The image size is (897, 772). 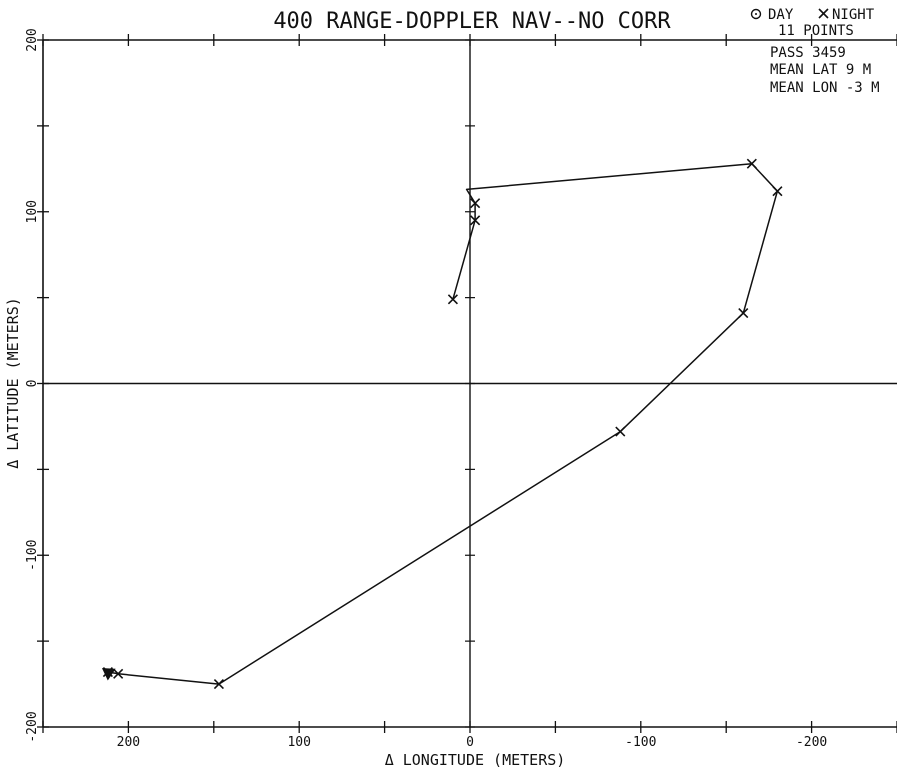 What do you see at coordinates (13, 383) in the screenshot?
I see `y-axis-label: Δ LATITUDE (METERS)` at bounding box center [13, 383].